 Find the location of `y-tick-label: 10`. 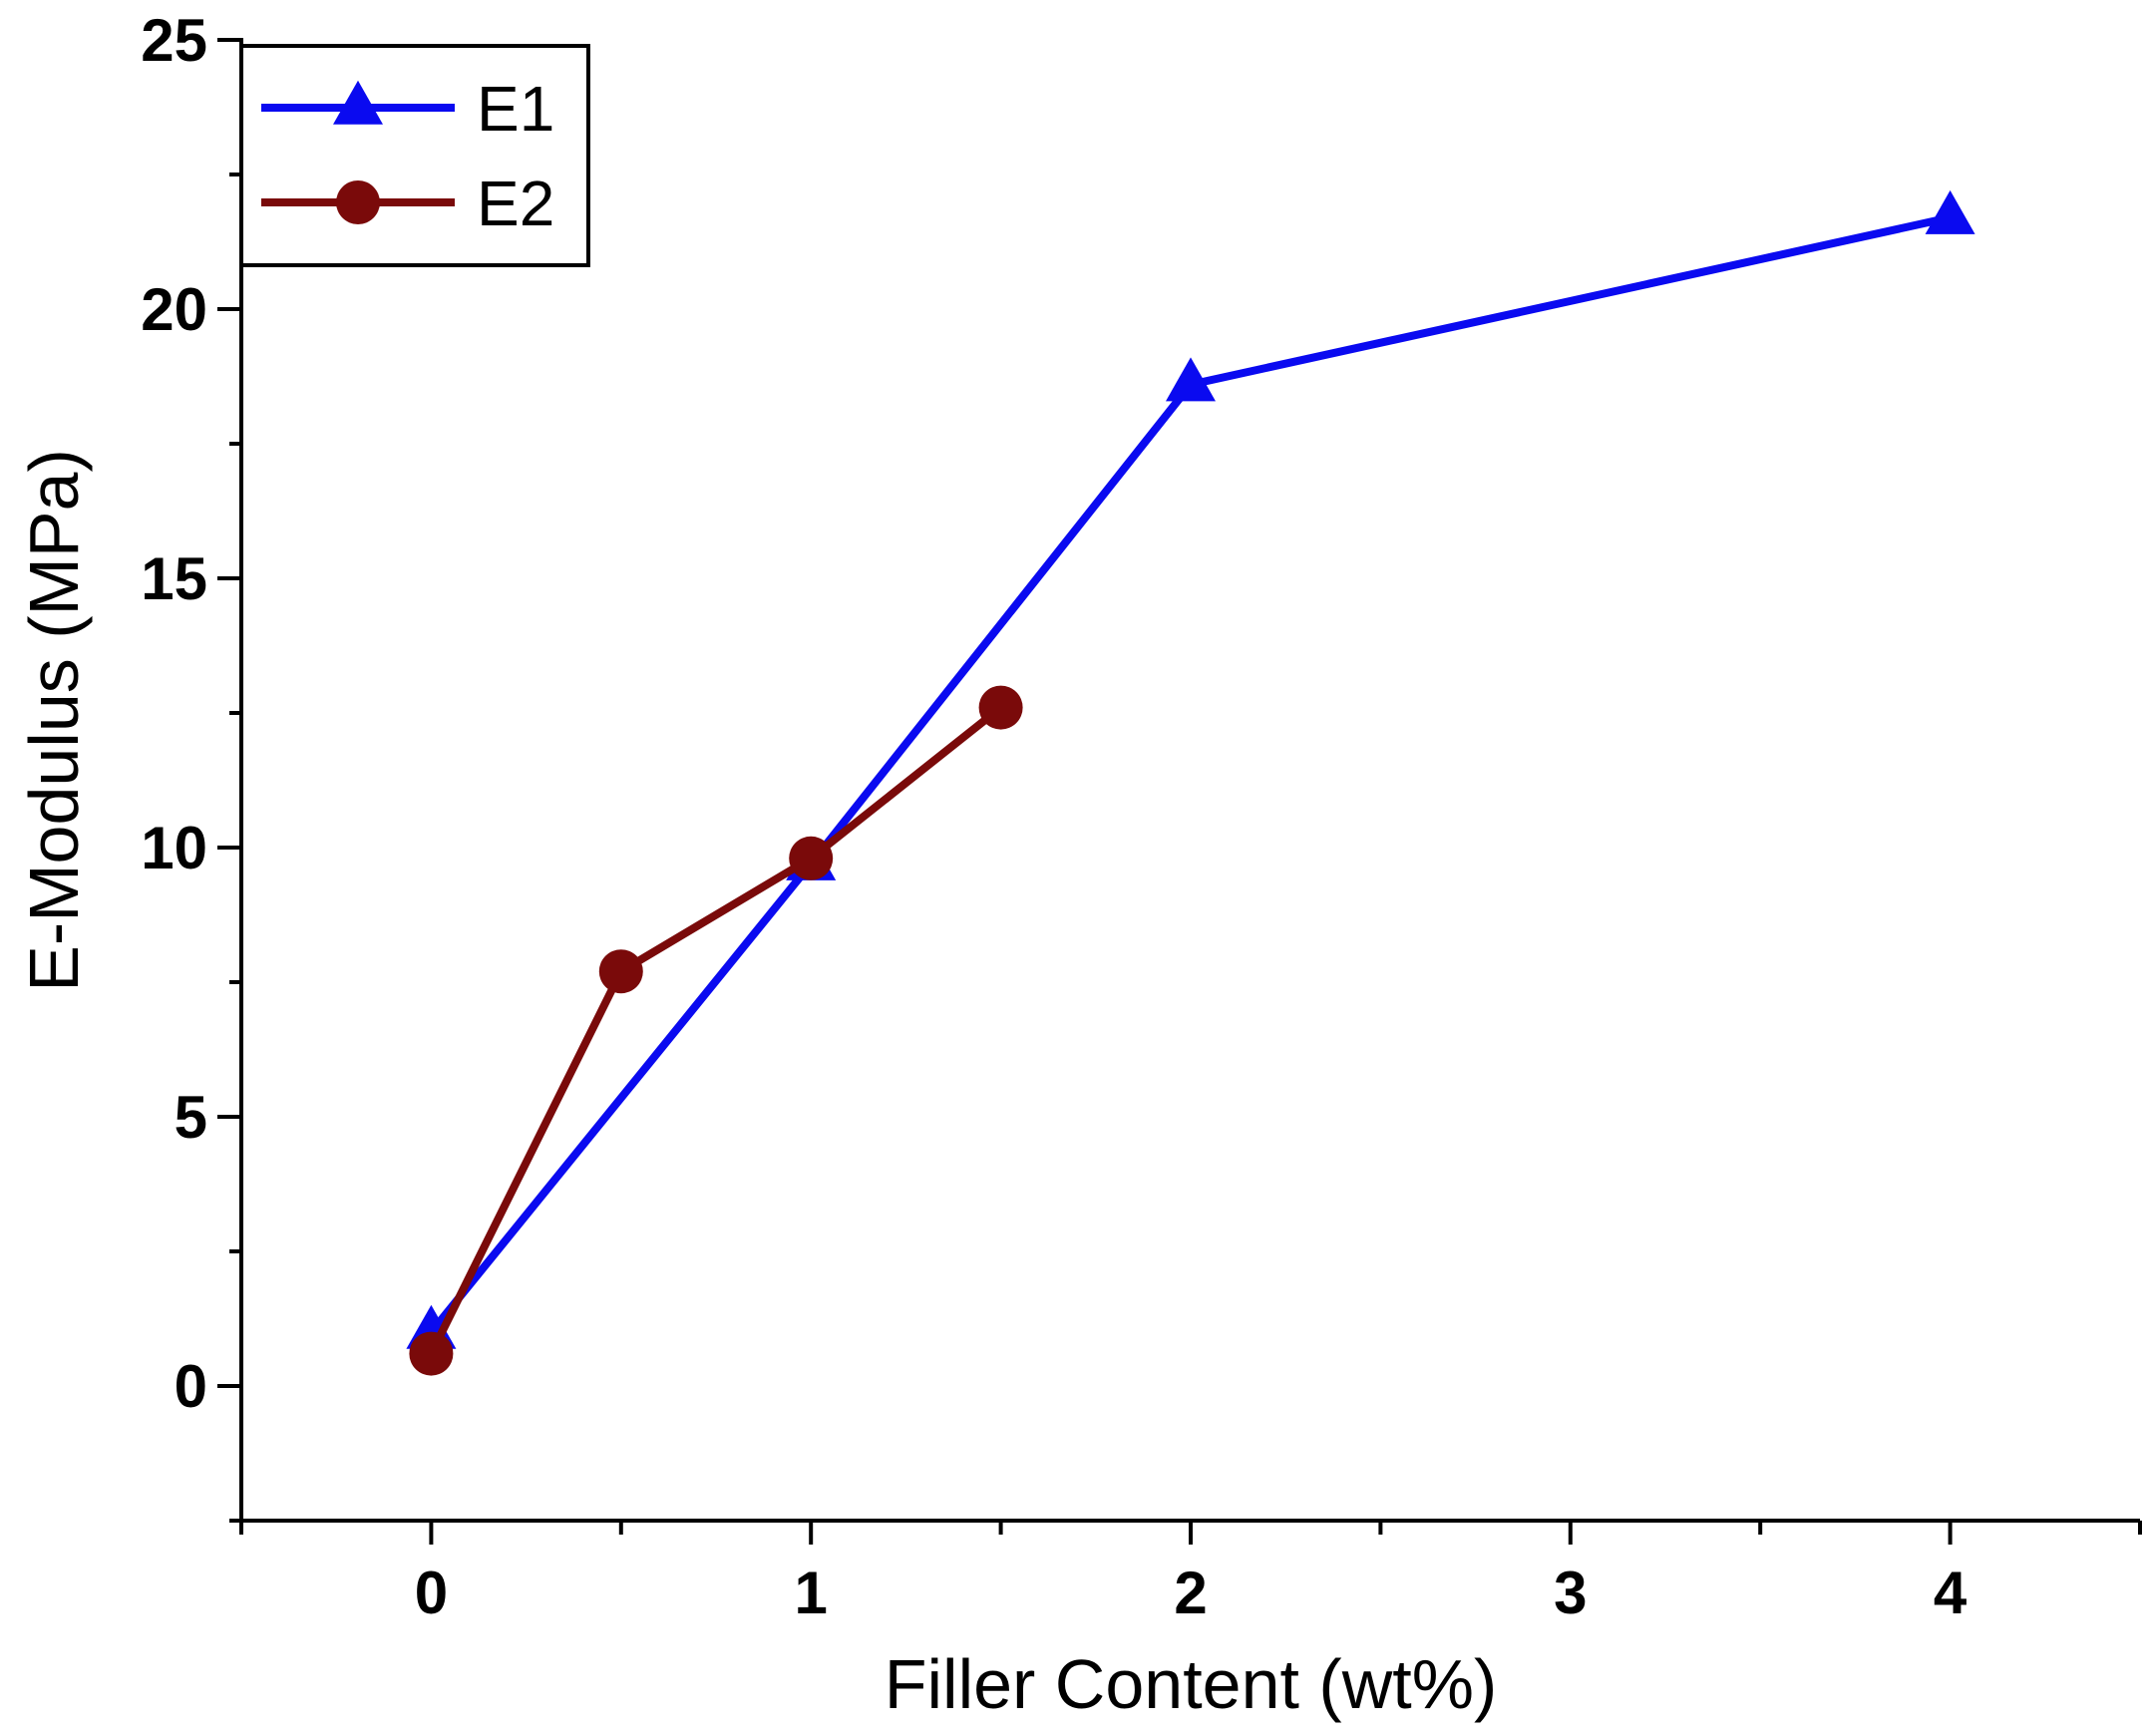

y-tick-label: 10 is located at coordinates (174, 848).